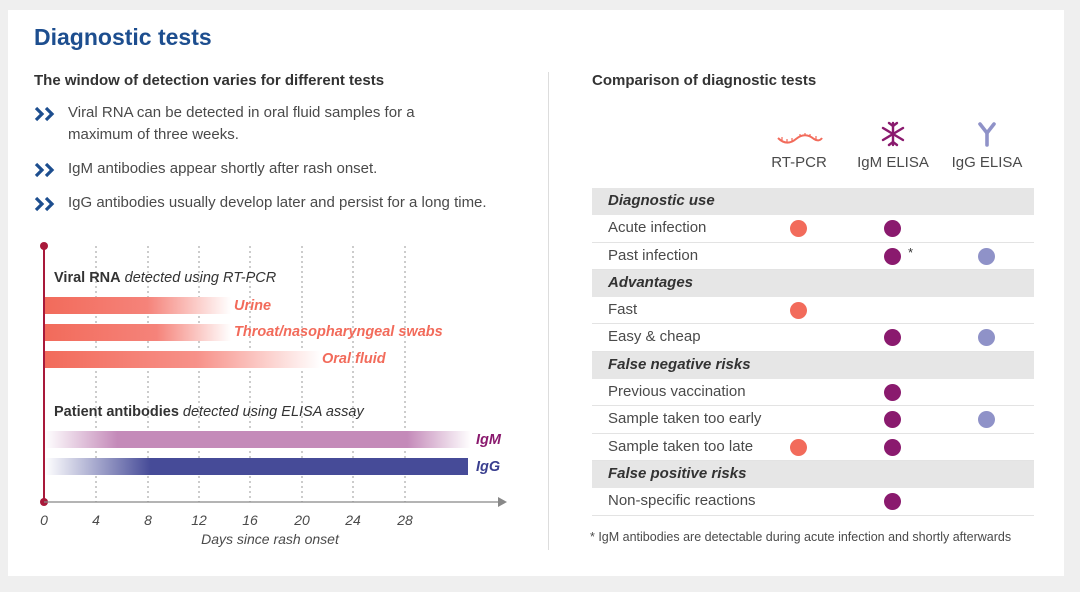 The height and width of the screenshot is (592, 1080). I want to click on axis-top-dot, so click(44, 246).